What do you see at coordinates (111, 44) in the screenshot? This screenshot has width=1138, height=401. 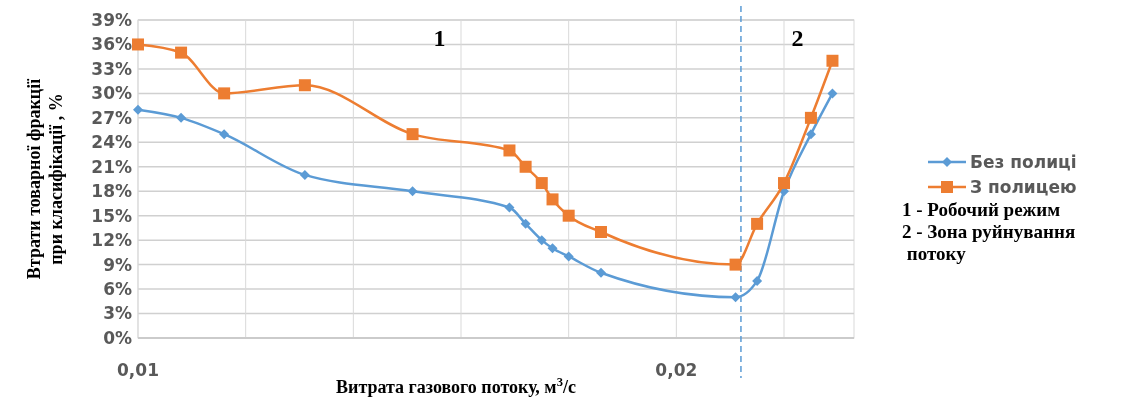 I see `y-tick-label: 36%` at bounding box center [111, 44].